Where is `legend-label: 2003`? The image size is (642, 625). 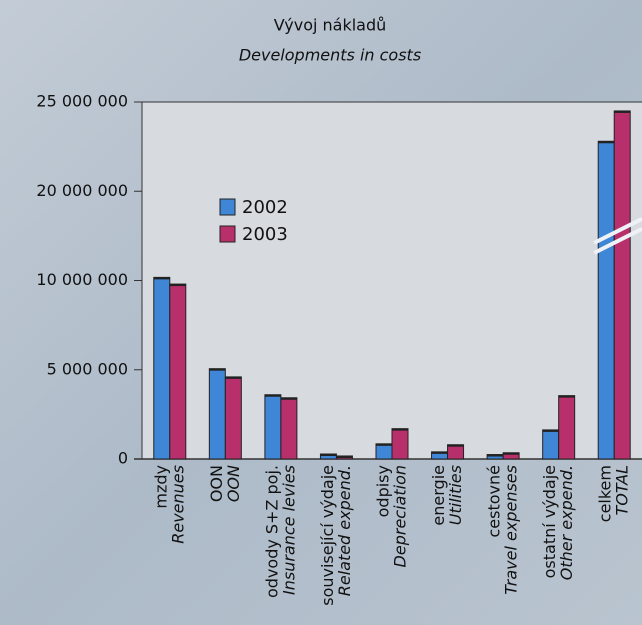 legend-label: 2003 is located at coordinates (265, 234).